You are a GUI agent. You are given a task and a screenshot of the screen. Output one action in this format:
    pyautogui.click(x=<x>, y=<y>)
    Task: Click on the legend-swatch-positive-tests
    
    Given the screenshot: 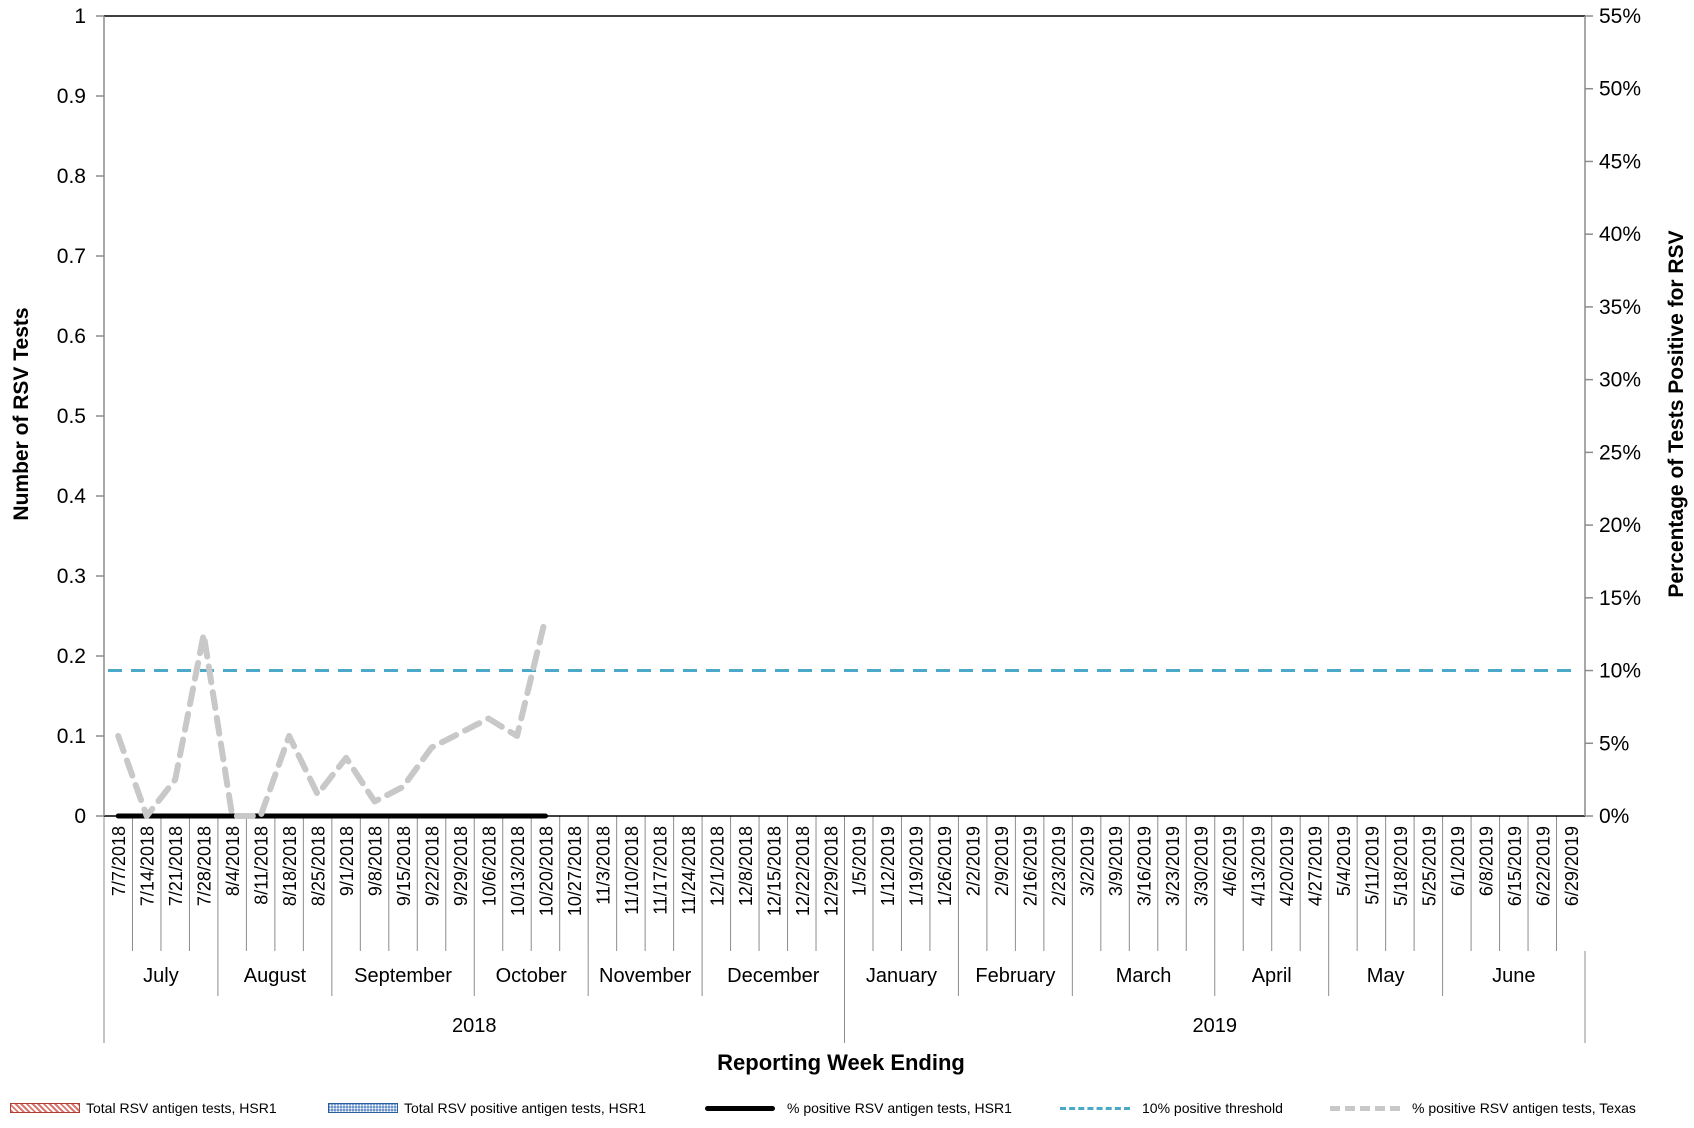 What is the action you would take?
    pyautogui.click(x=363, y=1108)
    